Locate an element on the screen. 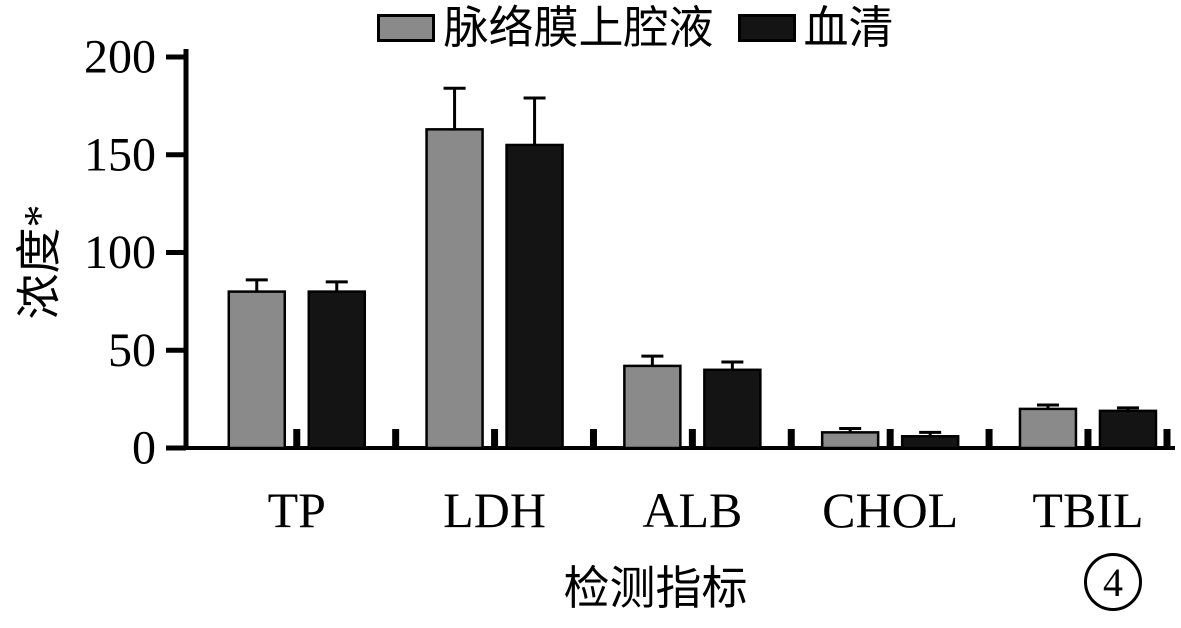 The height and width of the screenshot is (628, 1181). bar-chol-choroidal is located at coordinates (850, 440).